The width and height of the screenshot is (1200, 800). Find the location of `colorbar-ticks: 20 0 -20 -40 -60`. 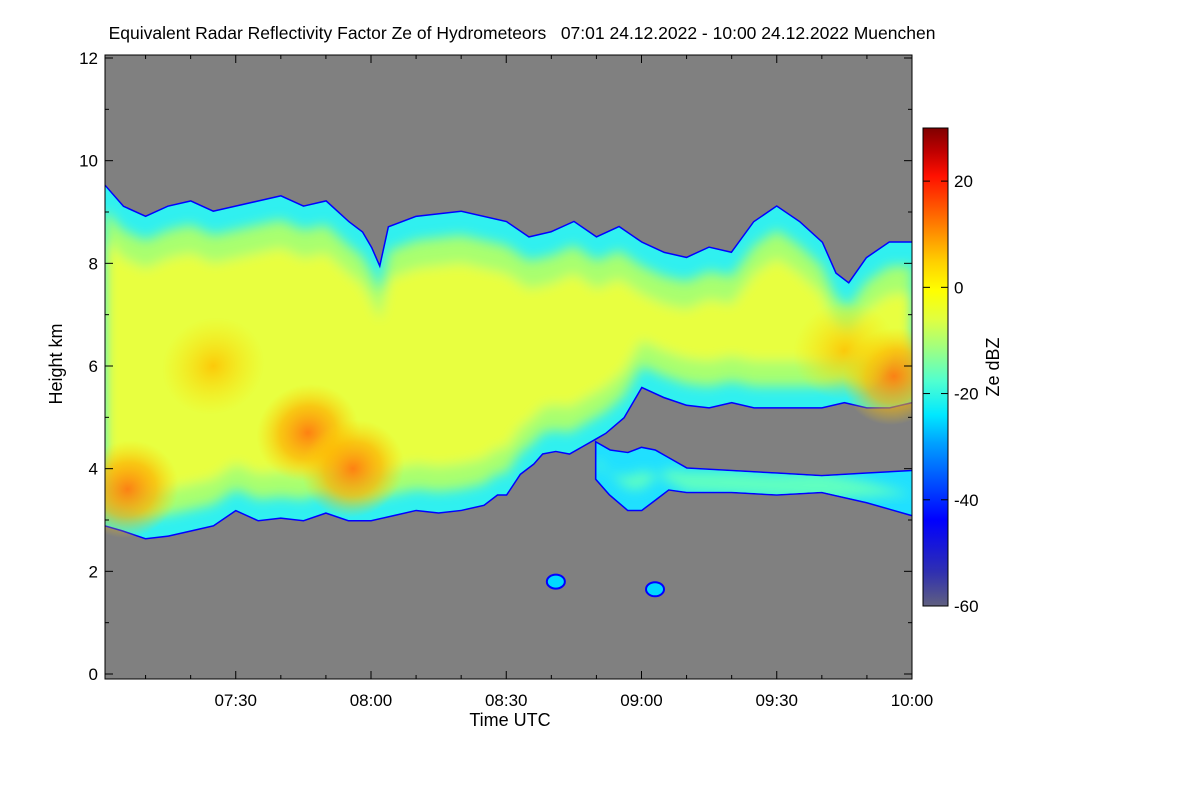

colorbar-ticks: 20 0 -20 -40 -60 is located at coordinates (951, 394).